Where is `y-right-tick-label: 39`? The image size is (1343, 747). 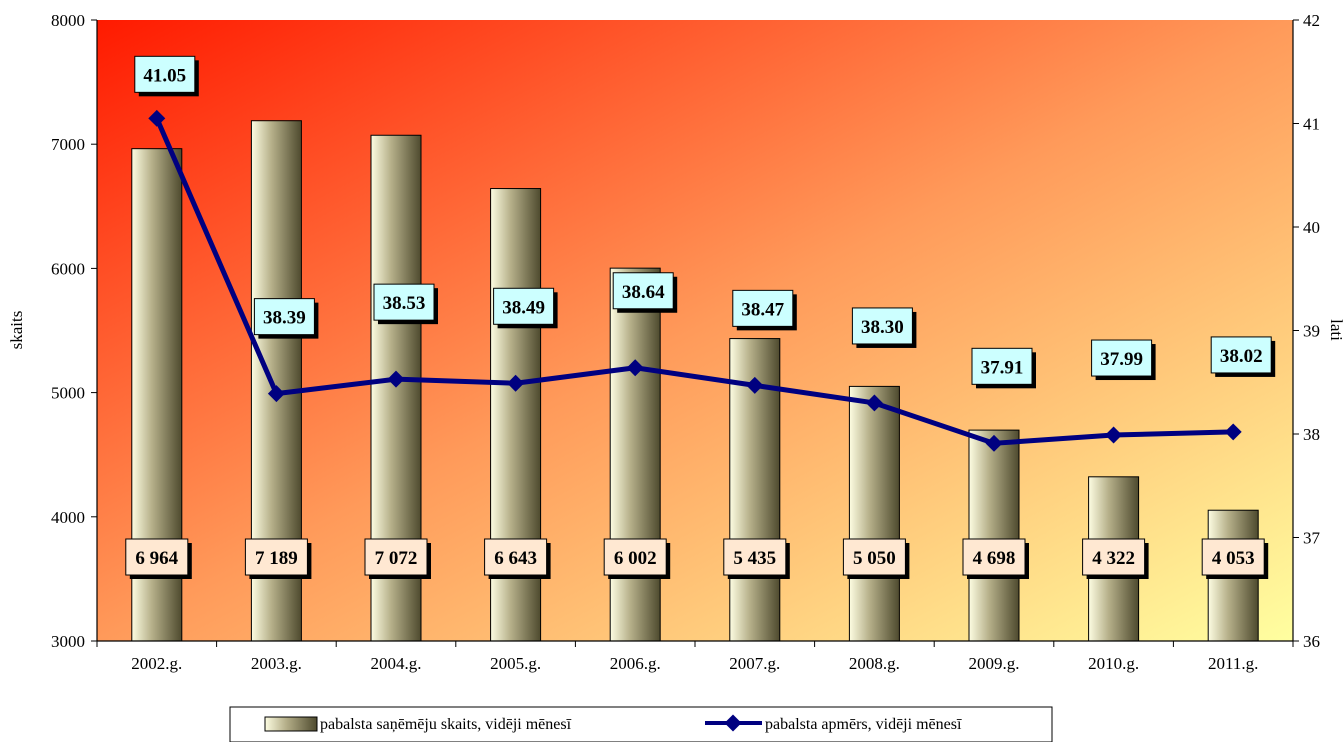
y-right-tick-label: 39 is located at coordinates (1311, 331).